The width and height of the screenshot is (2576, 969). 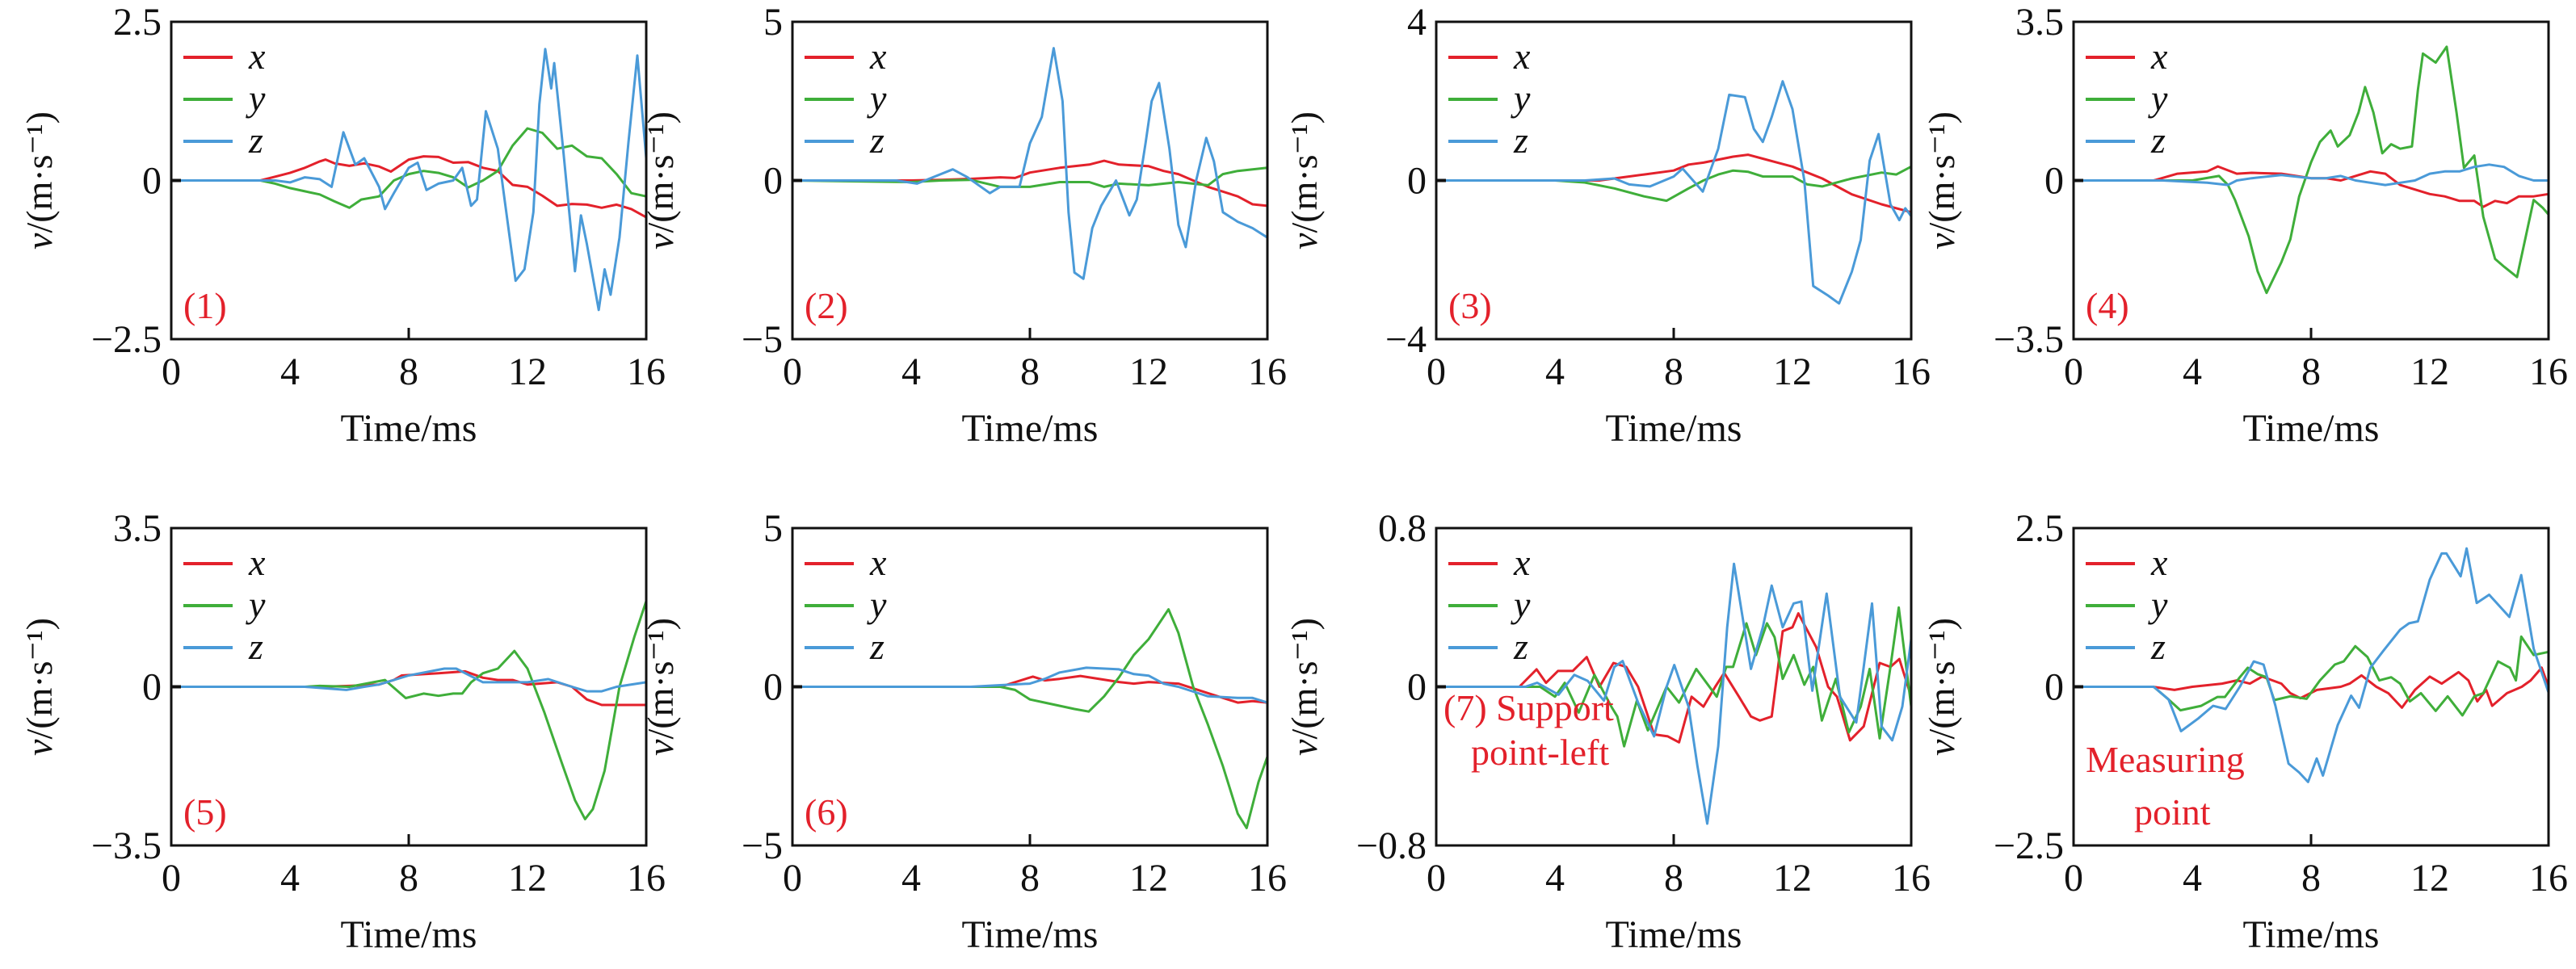 What do you see at coordinates (1392, 846) in the screenshot?
I see `y-tick-label: −0.8` at bounding box center [1392, 846].